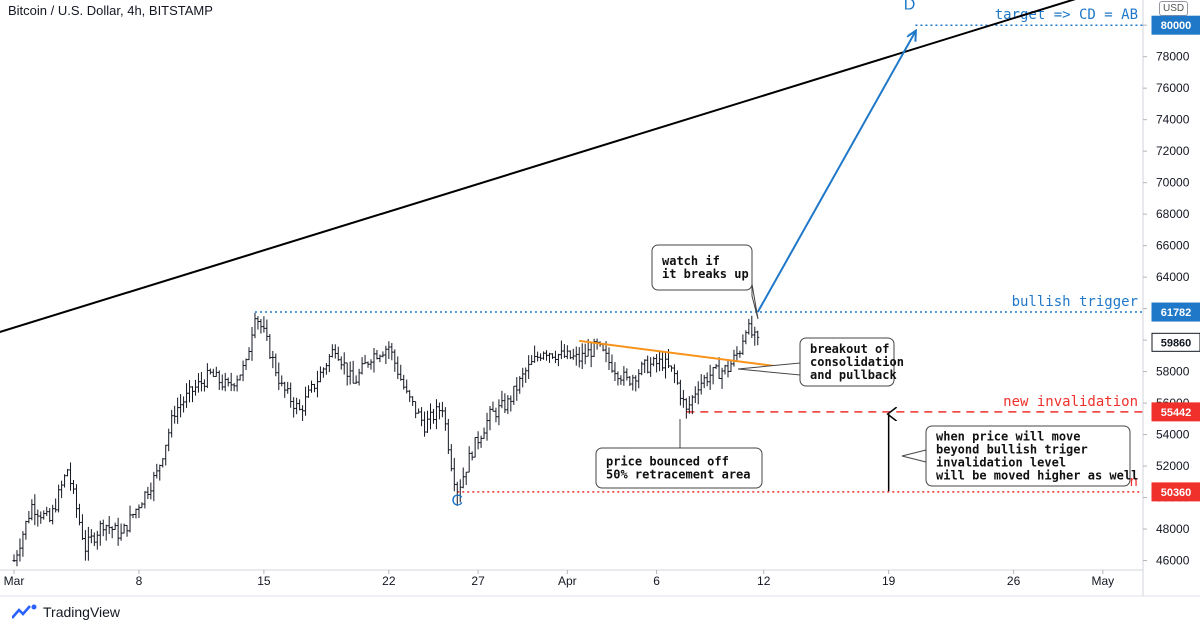 The width and height of the screenshot is (1200, 628). I want to click on y-tick-label: 54000, so click(1173, 435).